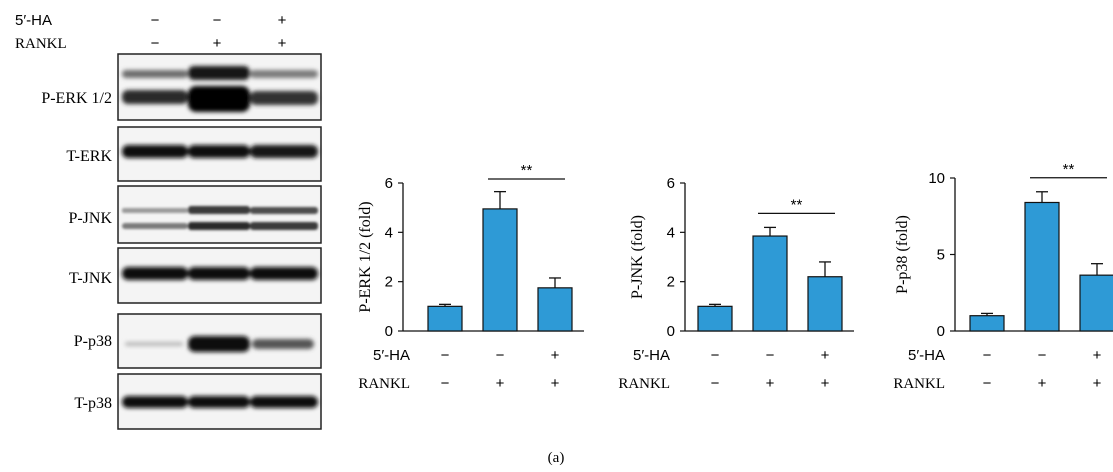 Image resolution: width=1113 pixels, height=472 pixels. What do you see at coordinates (941, 255) in the screenshot?
I see `y-tick-label: 5` at bounding box center [941, 255].